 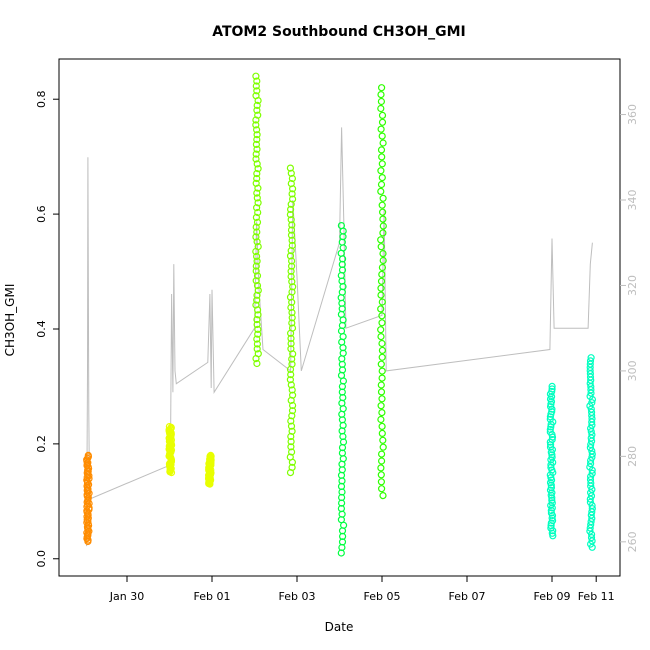 I want to click on y2-tick-label-5: 340, so click(x=632, y=200).